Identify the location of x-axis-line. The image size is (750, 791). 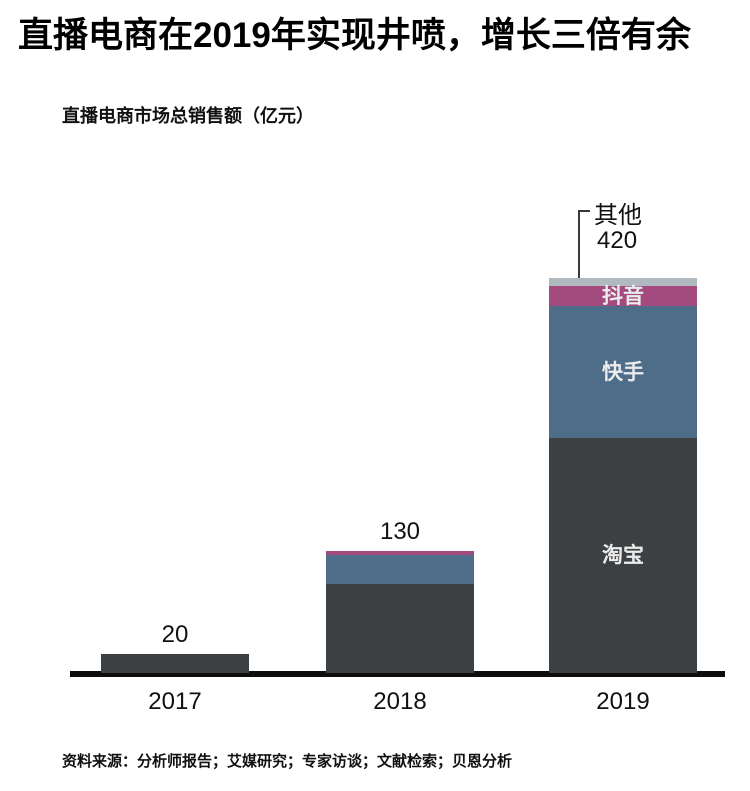
(397, 674).